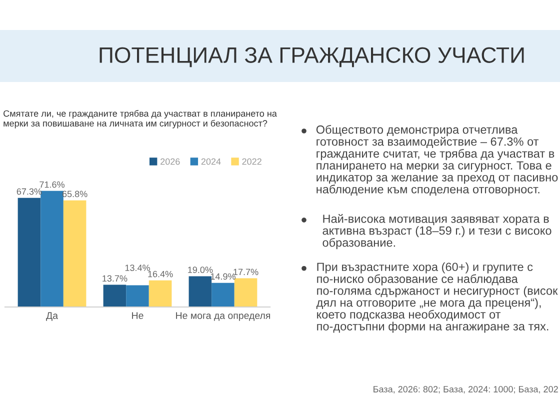 The image size is (560, 404). Describe the element at coordinates (115, 278) in the screenshot. I see `data-label: 13.7%` at that location.